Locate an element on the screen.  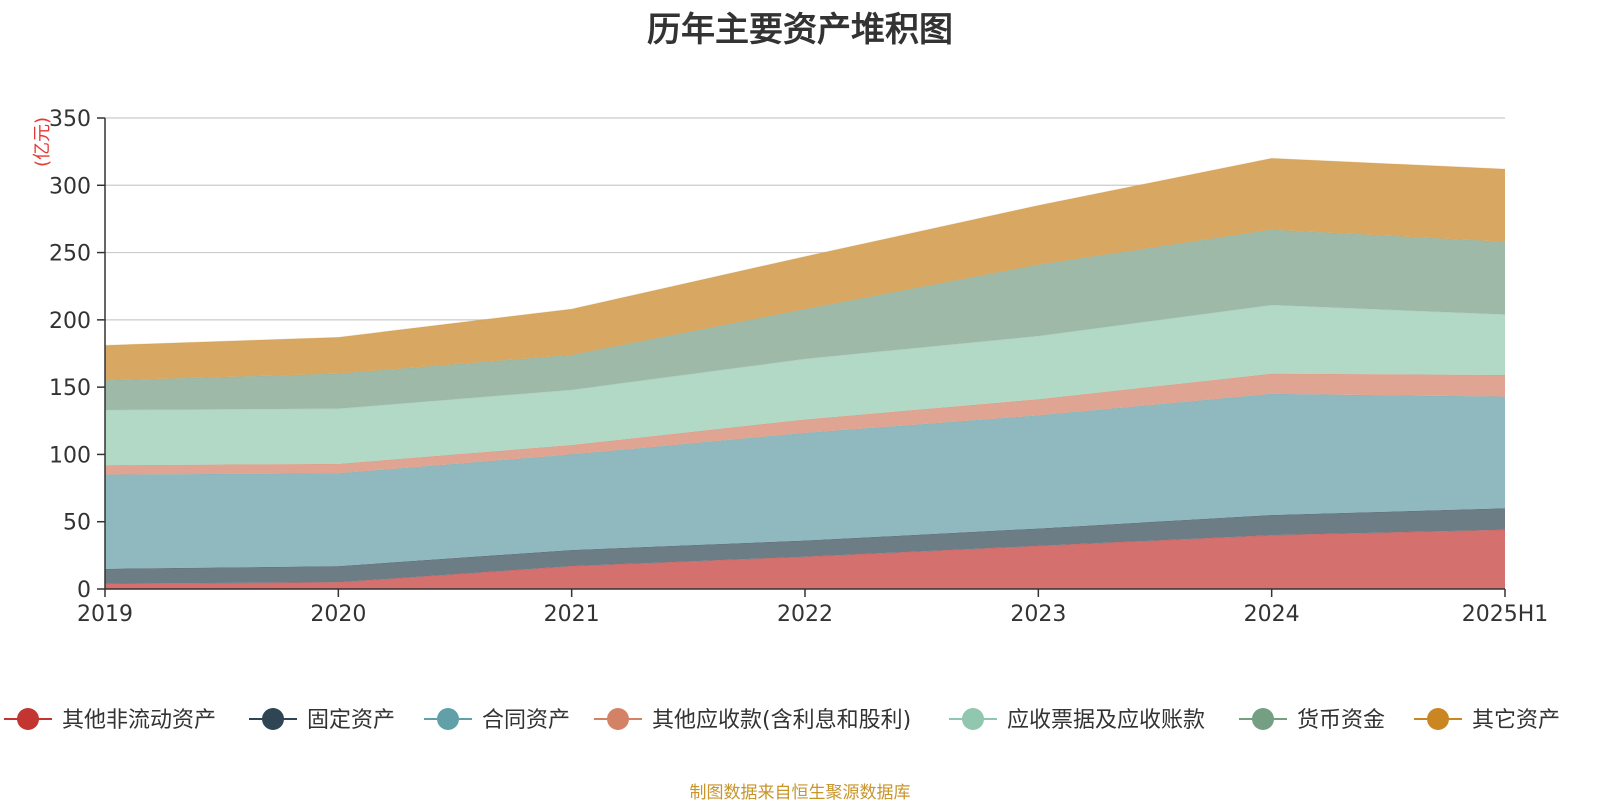
y-tick-label: 200 is located at coordinates (70, 321).